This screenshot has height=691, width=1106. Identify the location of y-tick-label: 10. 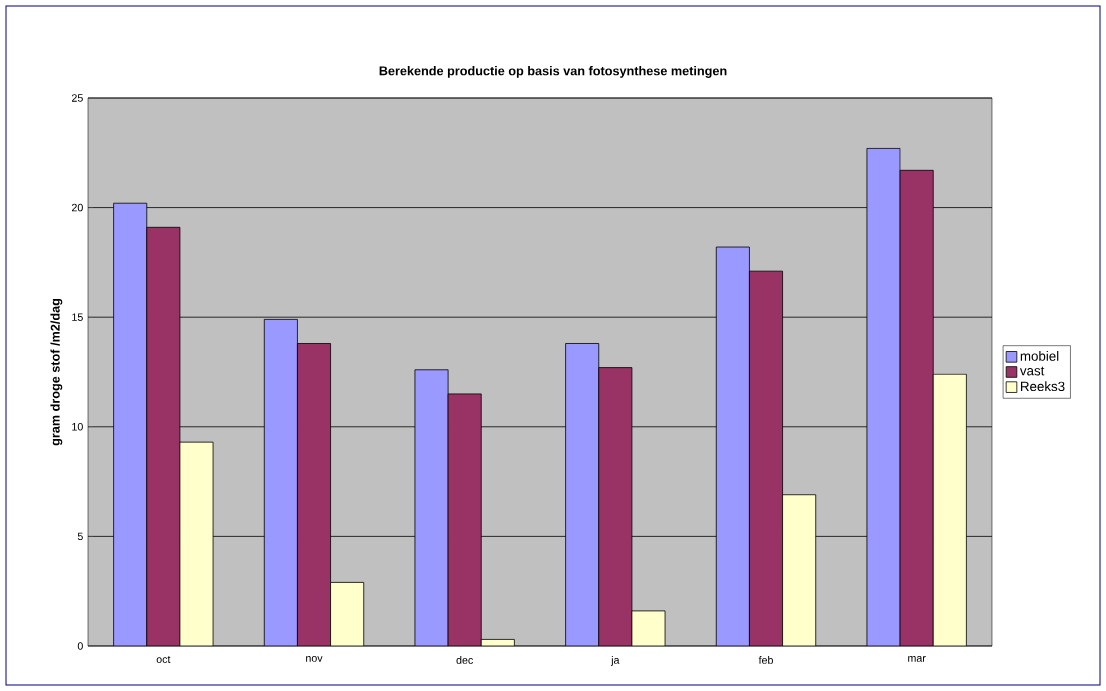
(77, 427).